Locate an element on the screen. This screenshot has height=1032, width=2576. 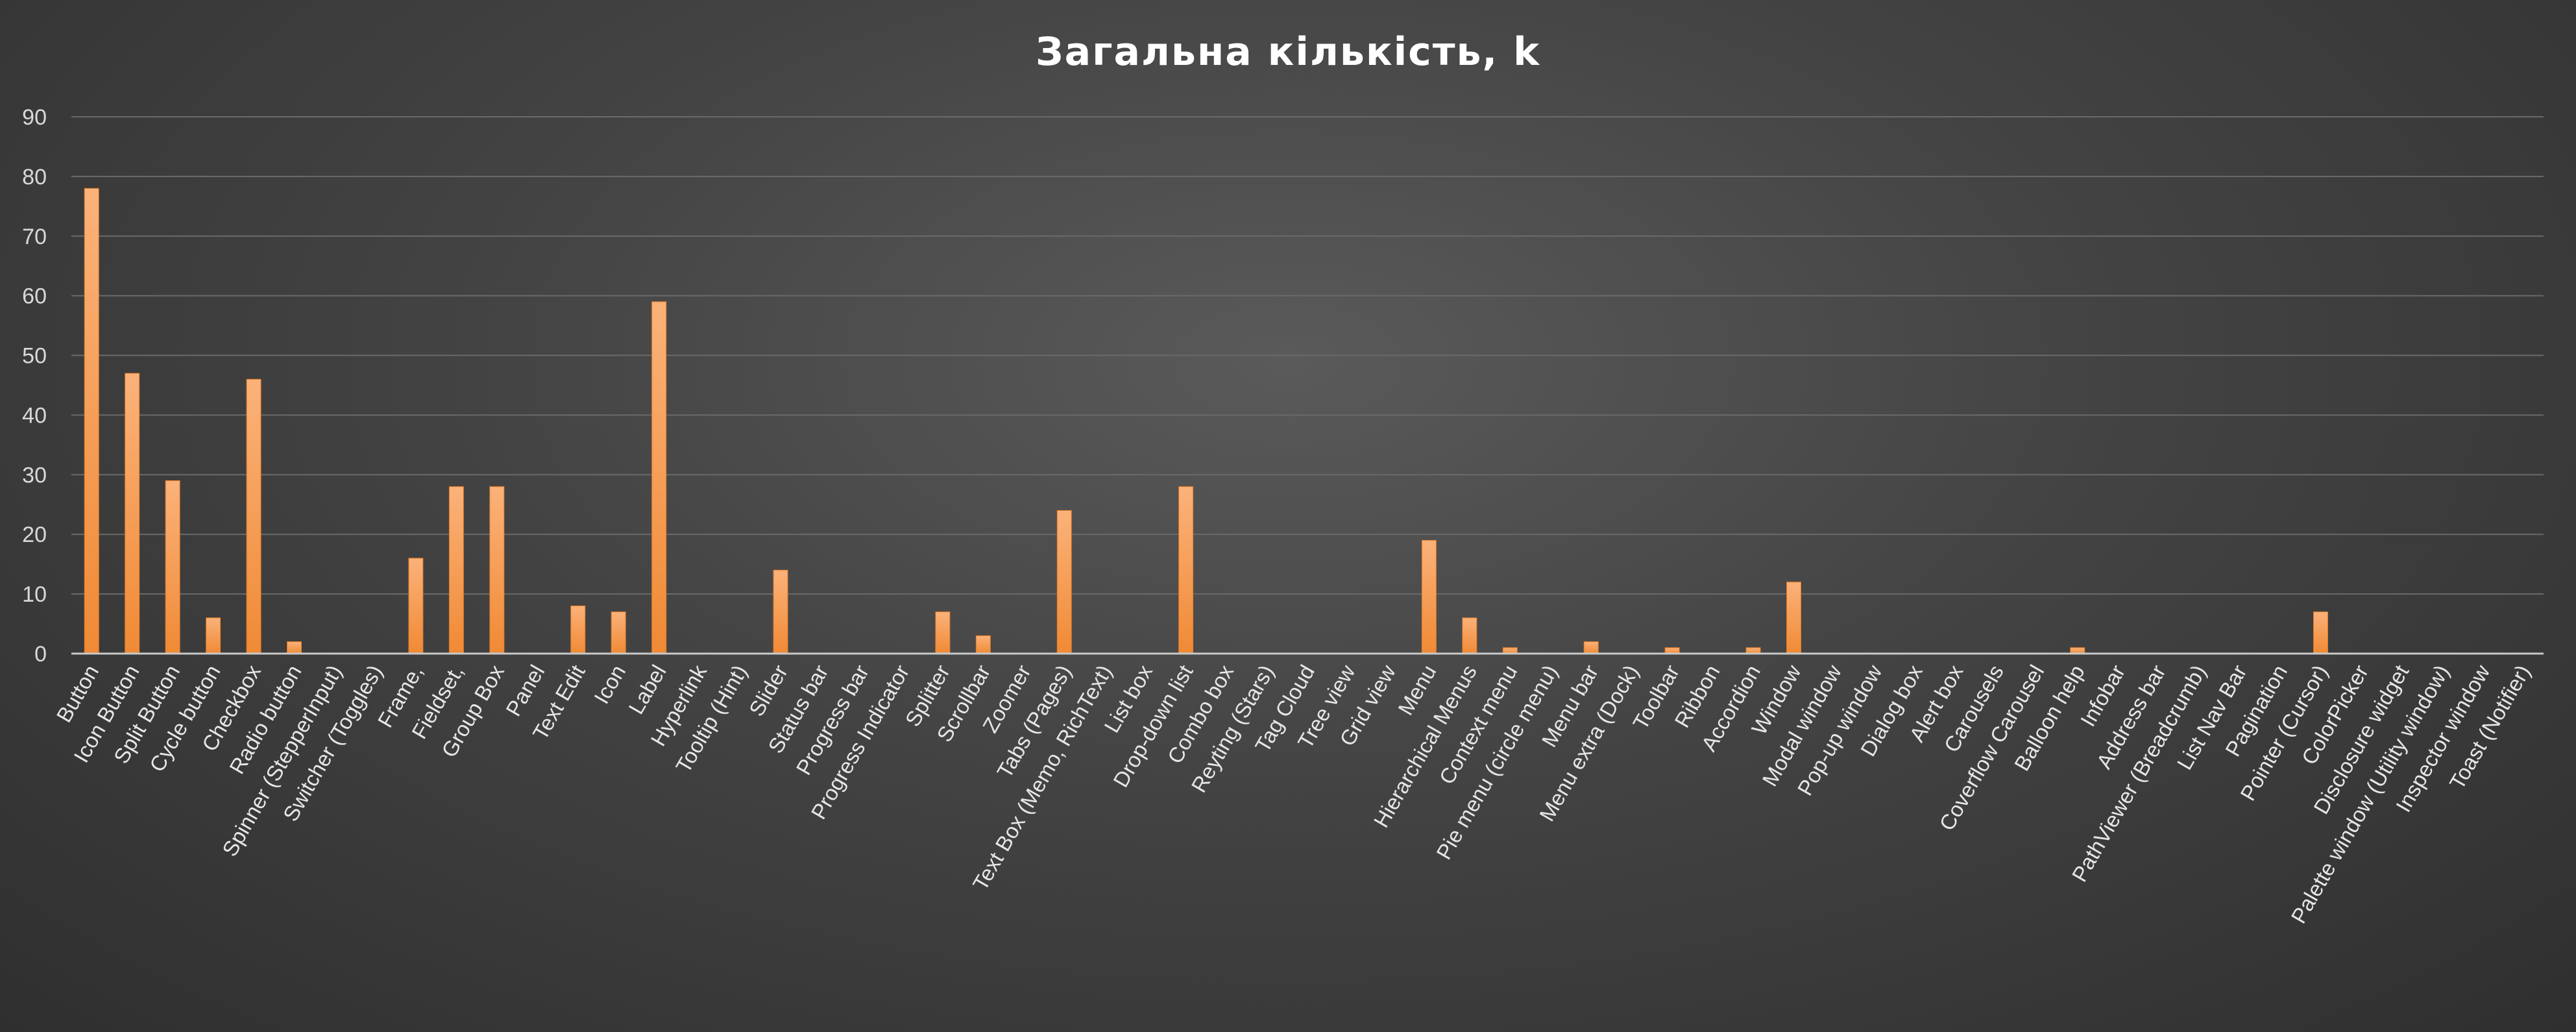
x-tick-label: Icon is located at coordinates (609, 684).